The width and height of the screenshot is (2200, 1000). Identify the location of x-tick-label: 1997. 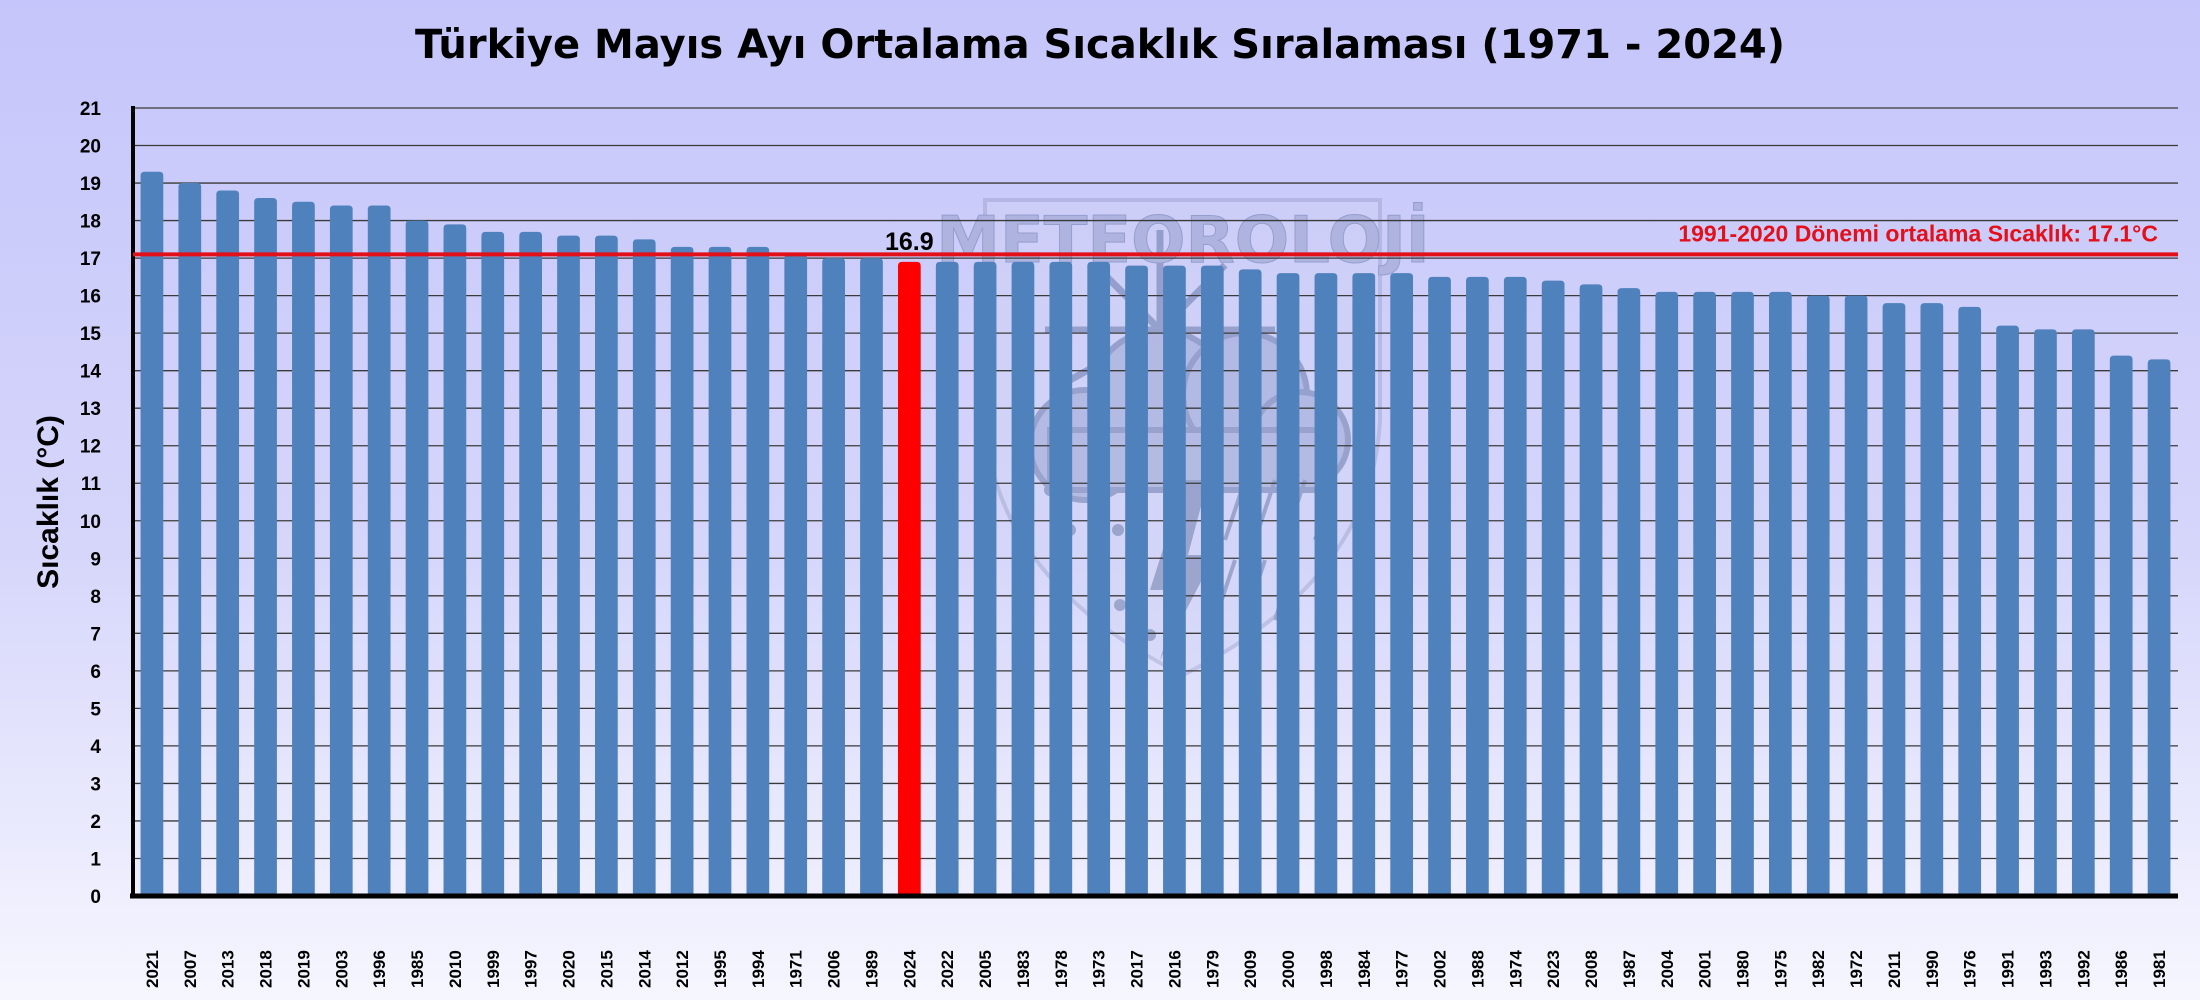
(531, 969).